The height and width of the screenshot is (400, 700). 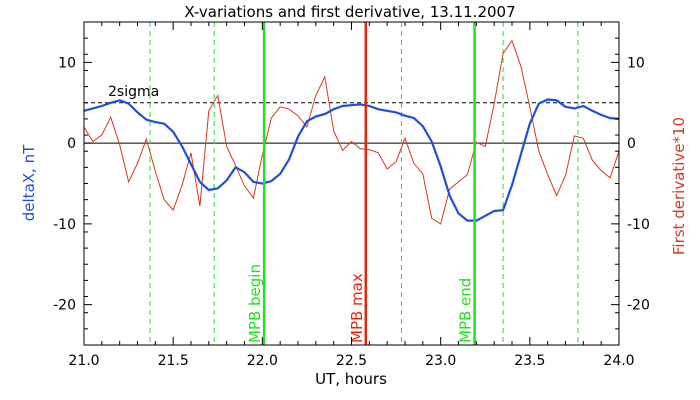 I want to click on y-left-tick-label-1: 0, so click(x=71, y=144).